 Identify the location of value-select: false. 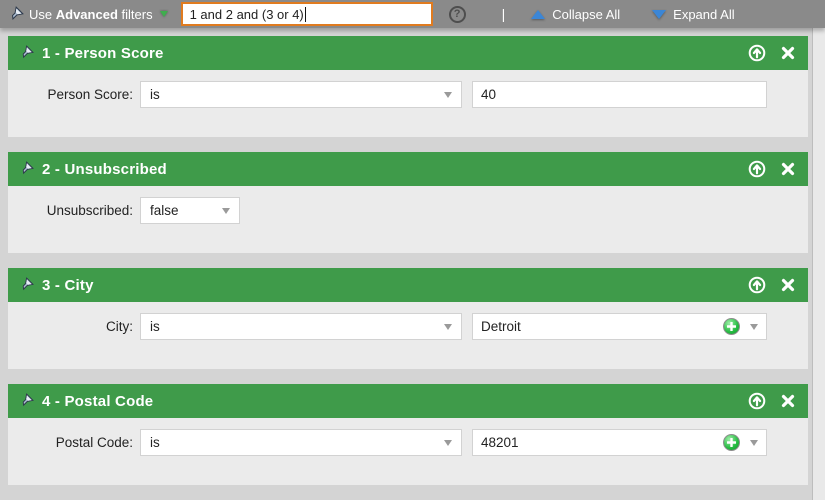
(190, 210).